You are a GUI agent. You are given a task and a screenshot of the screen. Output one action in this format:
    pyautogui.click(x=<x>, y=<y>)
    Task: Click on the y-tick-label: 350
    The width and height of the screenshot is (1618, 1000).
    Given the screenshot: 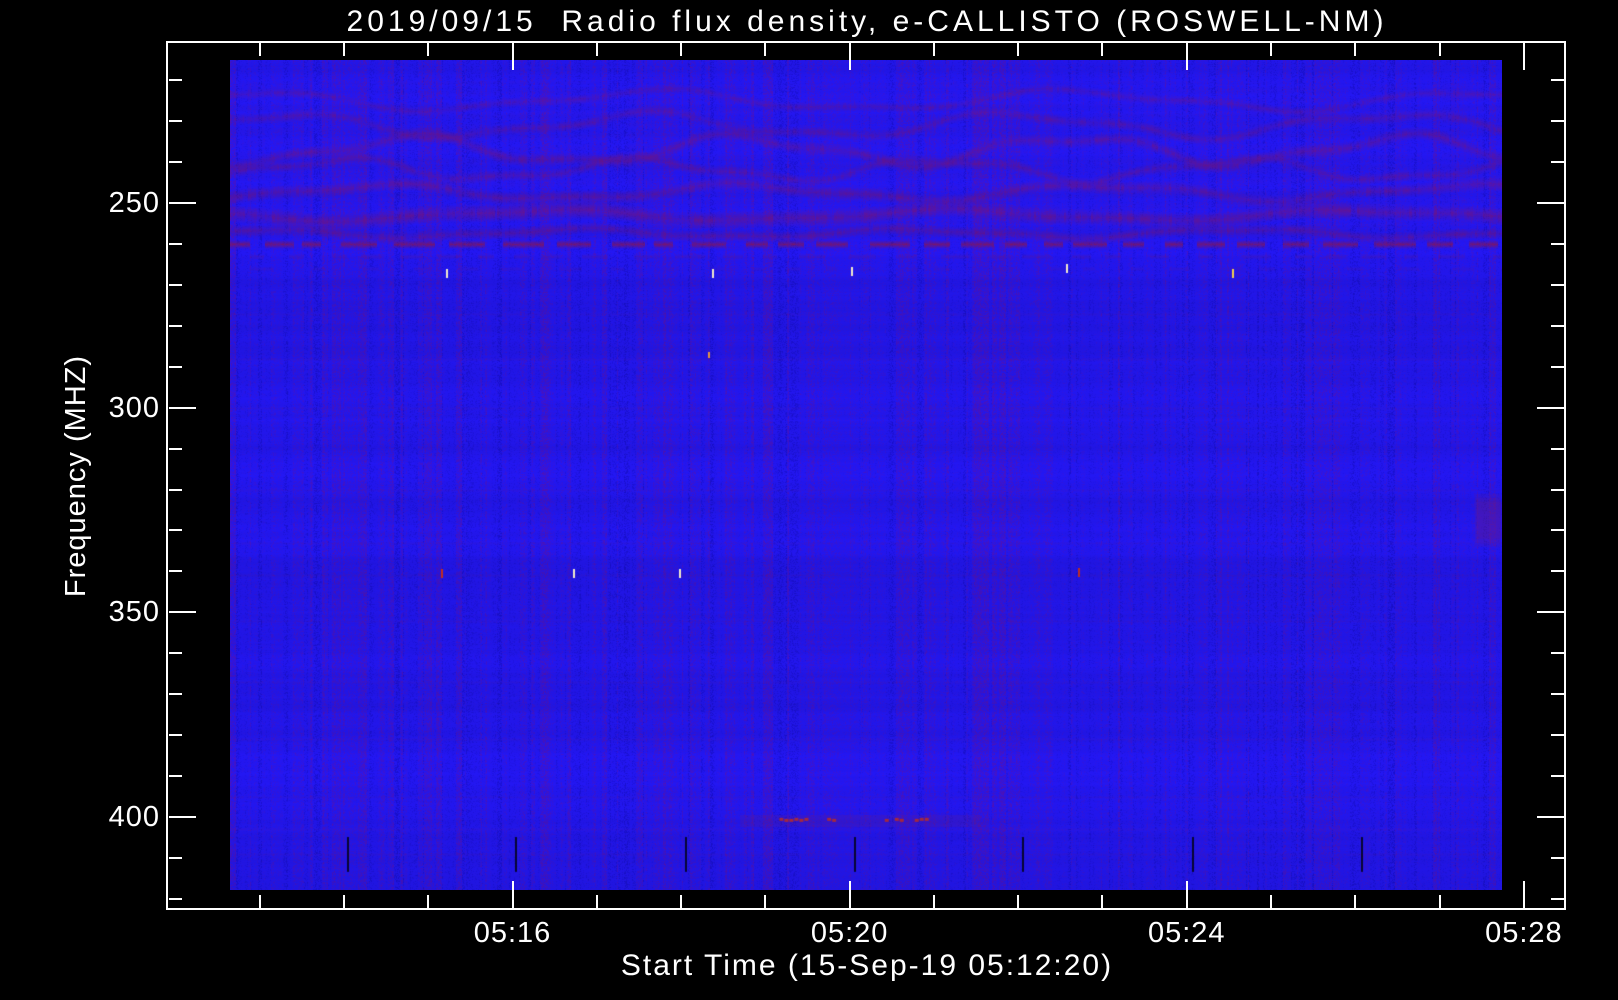 What is the action you would take?
    pyautogui.click(x=134, y=612)
    